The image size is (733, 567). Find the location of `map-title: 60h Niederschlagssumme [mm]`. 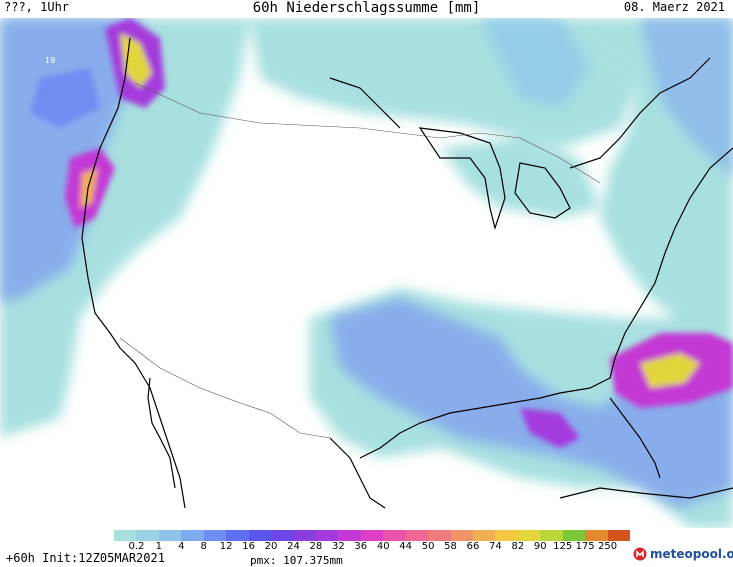

map-title: 60h Niederschlagssumme [mm] is located at coordinates (366, 8).